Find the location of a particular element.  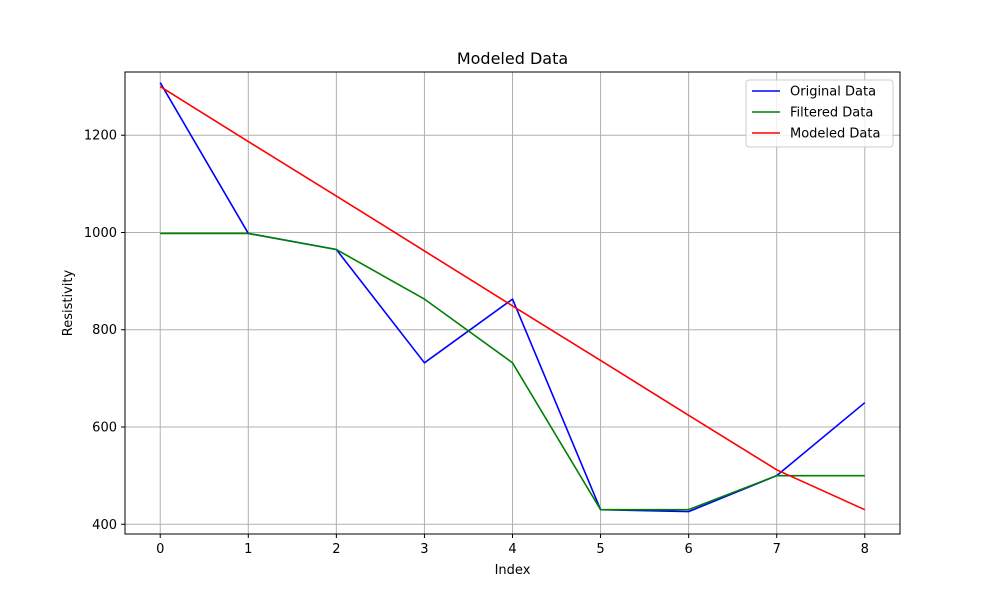

x-tick-label: 3 is located at coordinates (424, 549).